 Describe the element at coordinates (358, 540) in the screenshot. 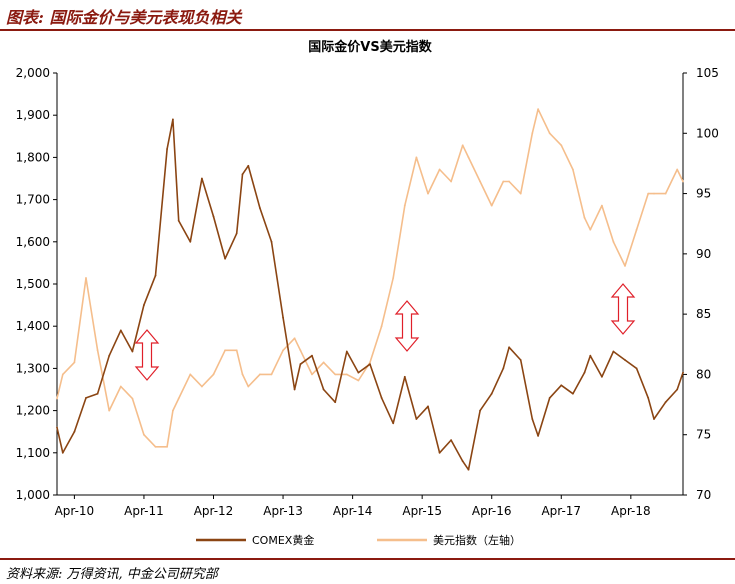

I see `legend: COMEX黄金 美元指数（左轴）` at that location.